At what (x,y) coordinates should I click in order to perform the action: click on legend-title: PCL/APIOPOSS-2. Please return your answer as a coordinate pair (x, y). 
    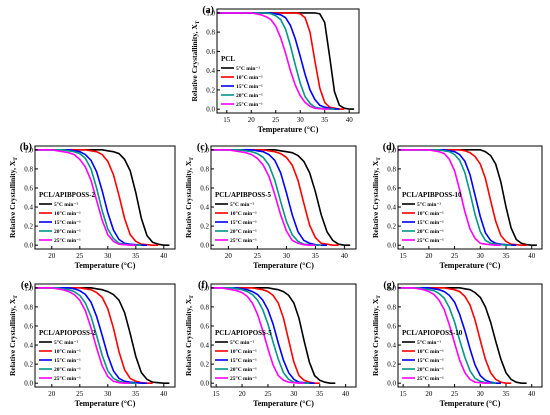
    Looking at the image, I should click on (67, 333).